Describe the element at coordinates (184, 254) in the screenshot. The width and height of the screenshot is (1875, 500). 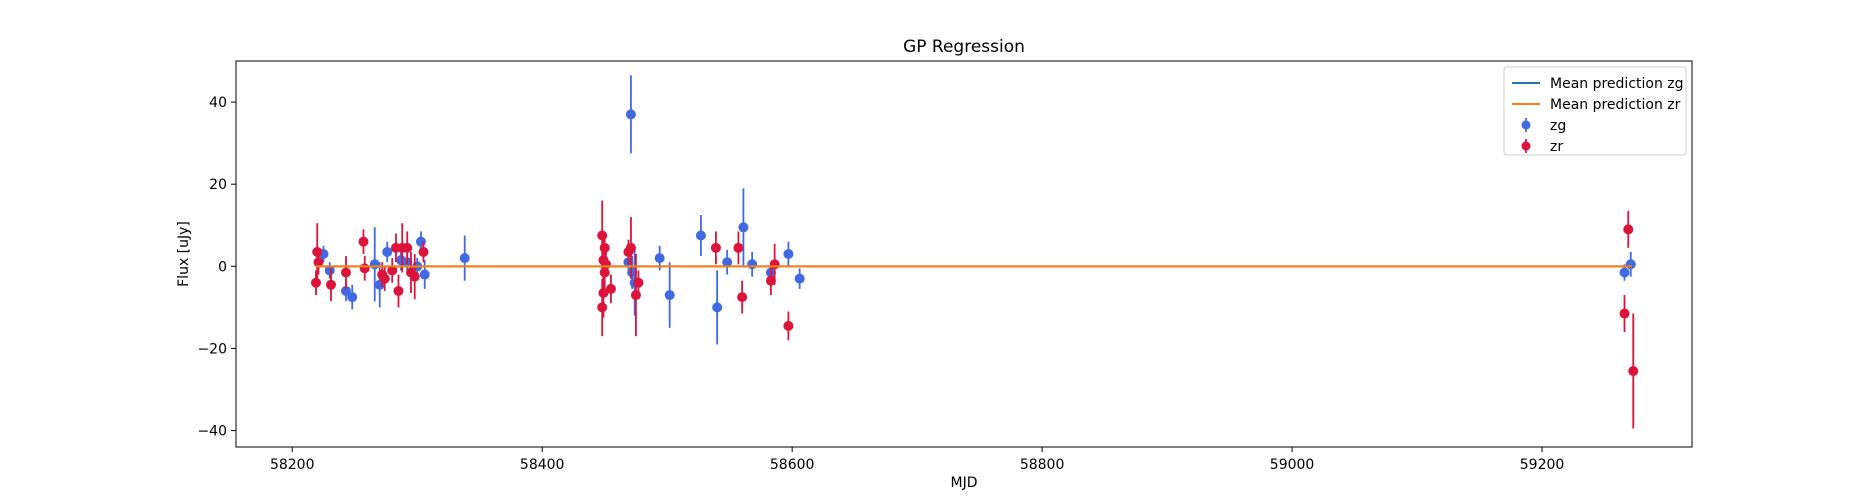
I see `y-axis-label: Flux [uJy]` at that location.